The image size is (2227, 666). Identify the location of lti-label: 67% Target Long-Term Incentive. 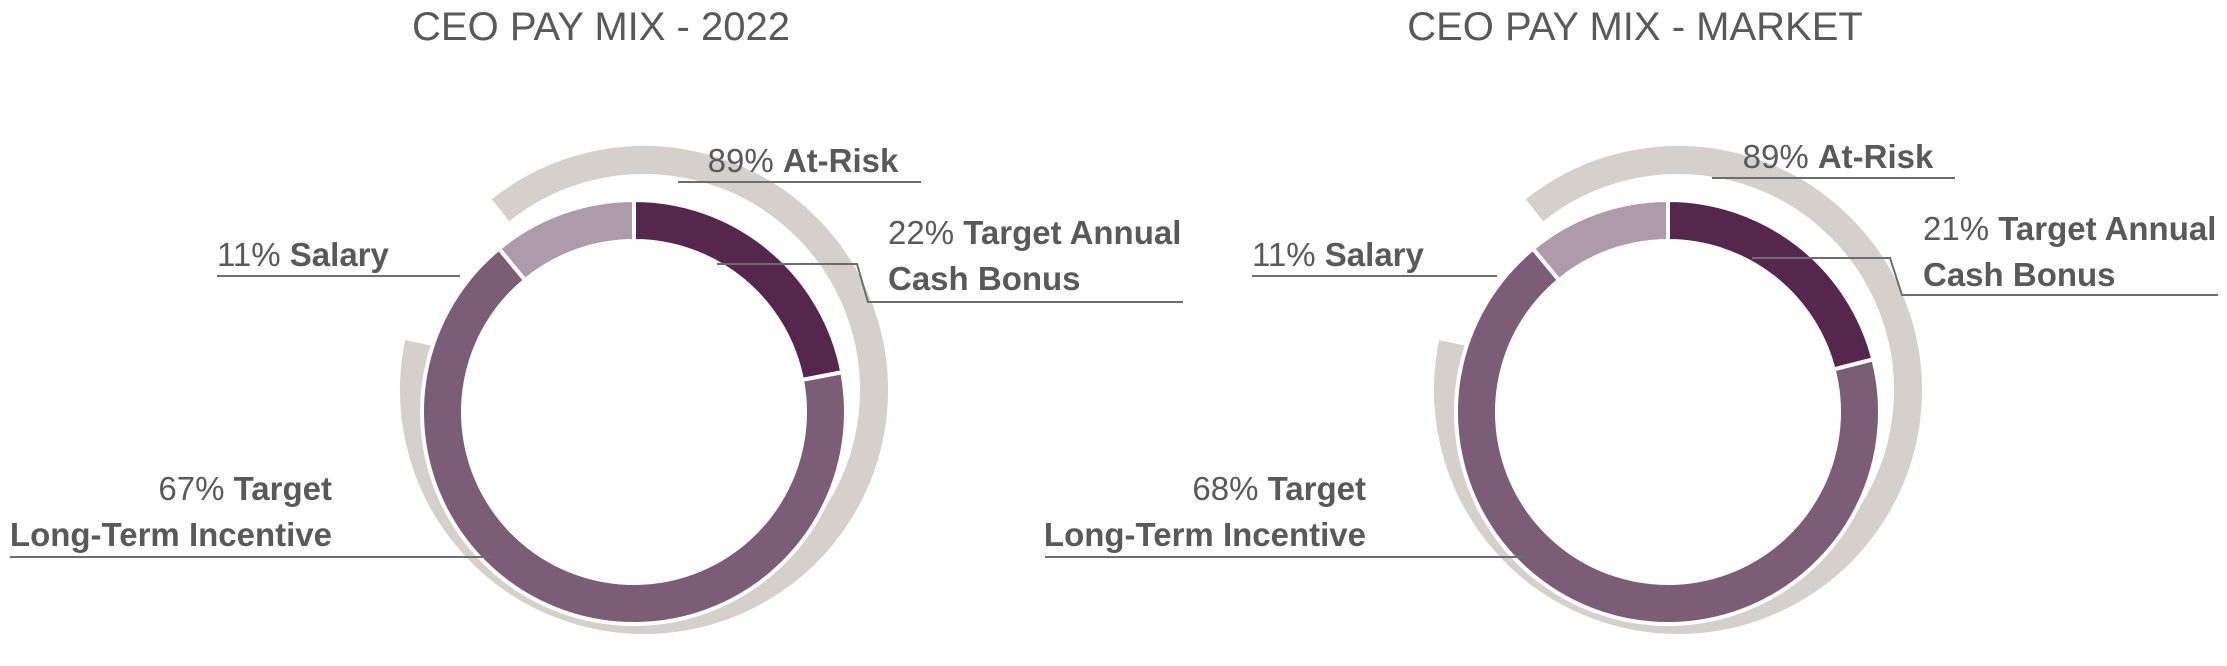
(171, 511).